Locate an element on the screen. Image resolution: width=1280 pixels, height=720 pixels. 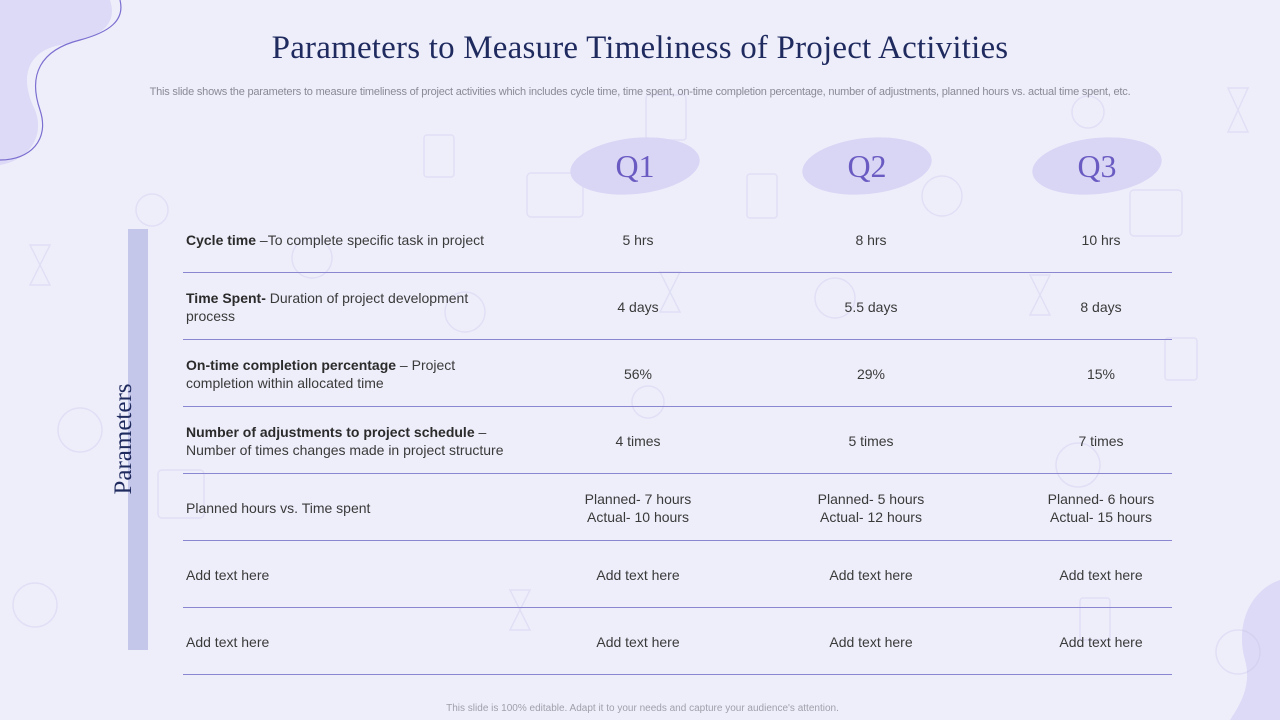
planned-hours: Planned- 5 hours is located at coordinates (871, 498).